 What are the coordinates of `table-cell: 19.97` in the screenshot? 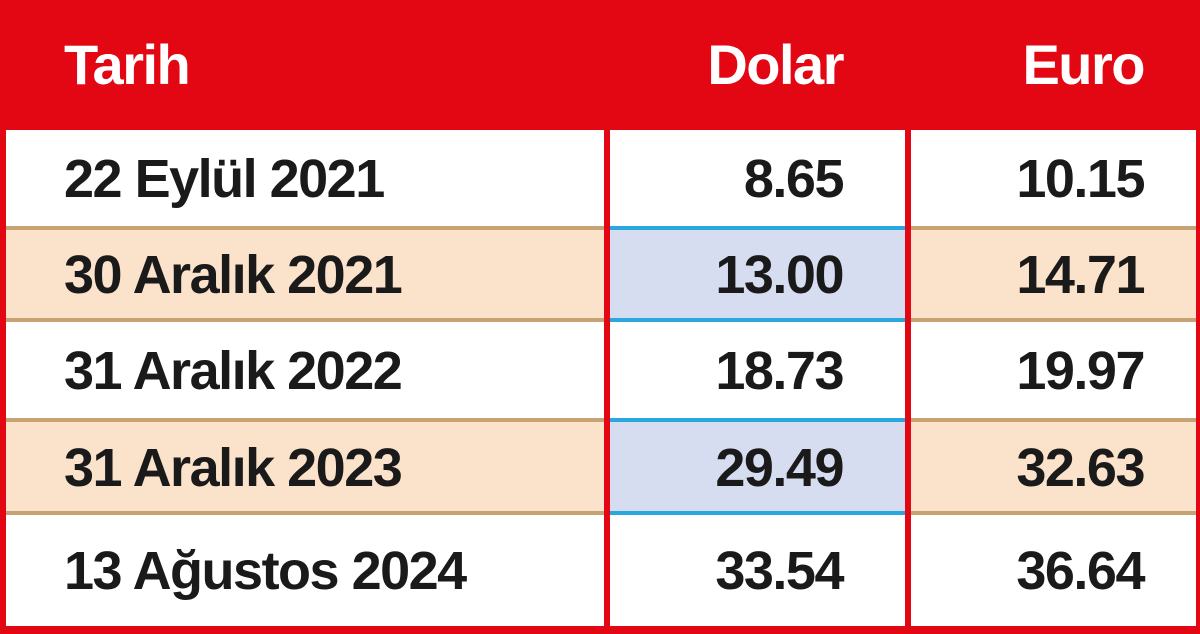 It's located at (1053, 371).